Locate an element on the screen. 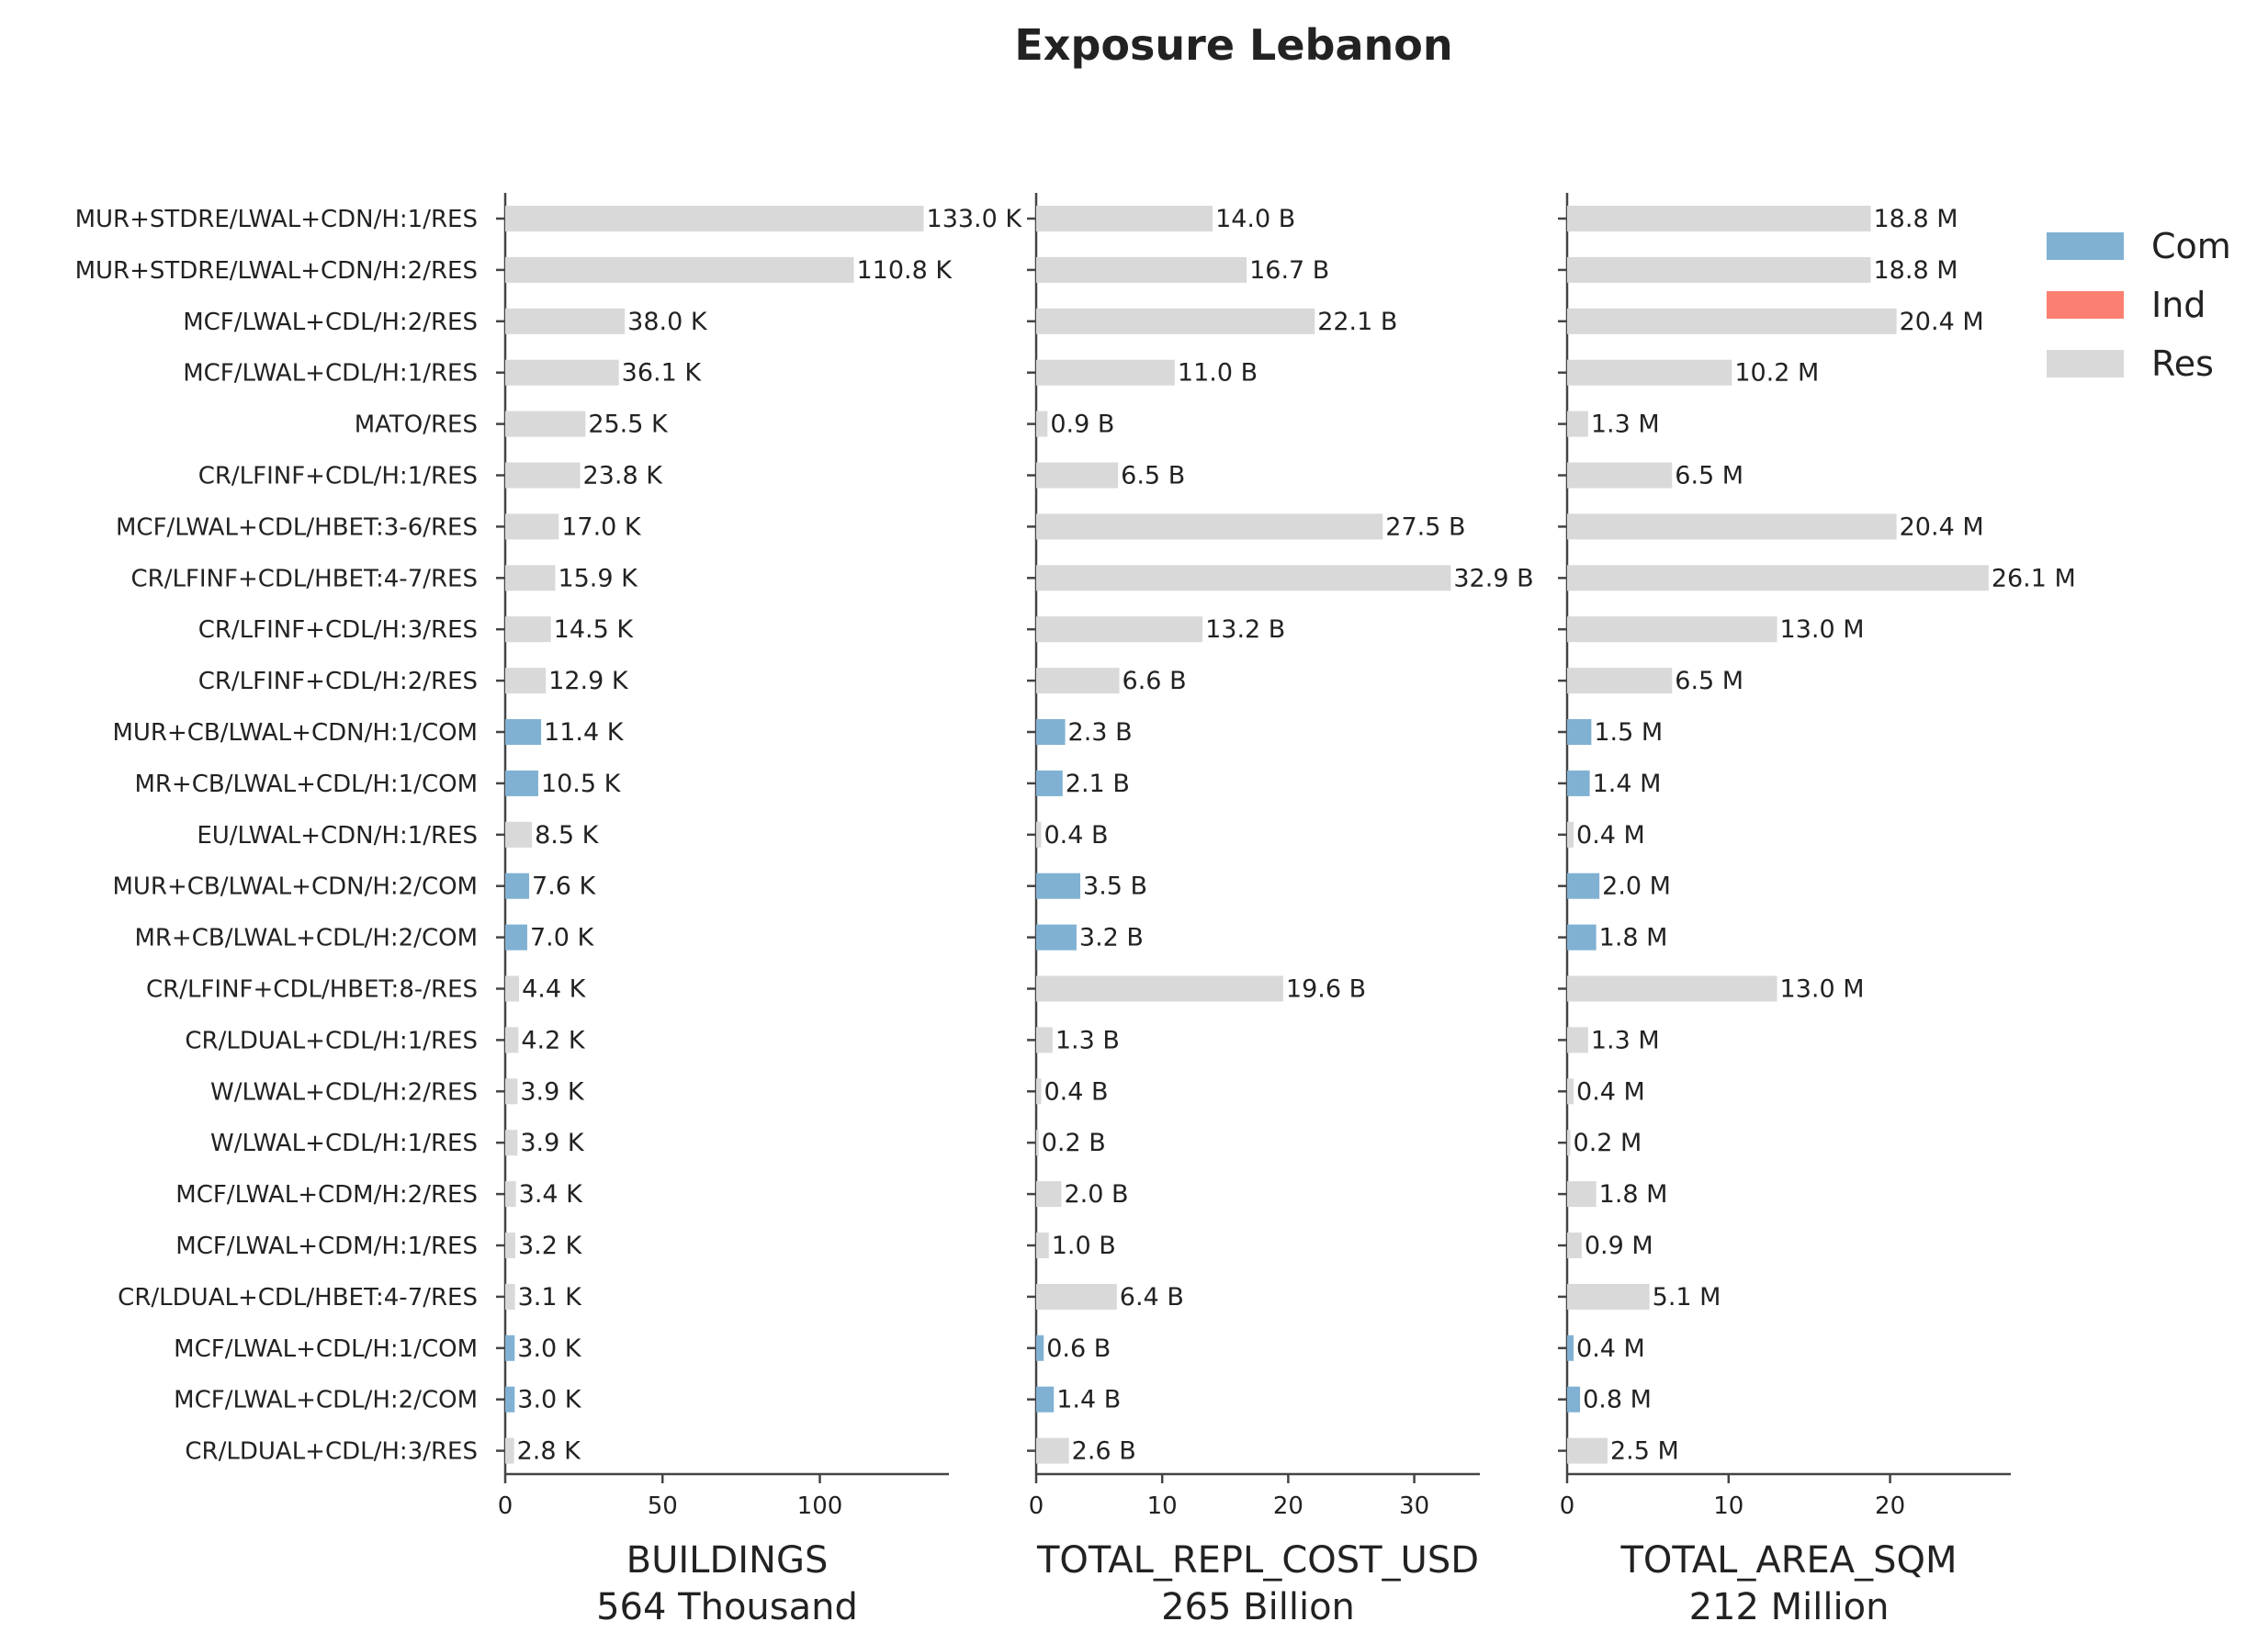 This screenshot has height=1644, width=2268. data-label: 32.9 B is located at coordinates (1493, 578).